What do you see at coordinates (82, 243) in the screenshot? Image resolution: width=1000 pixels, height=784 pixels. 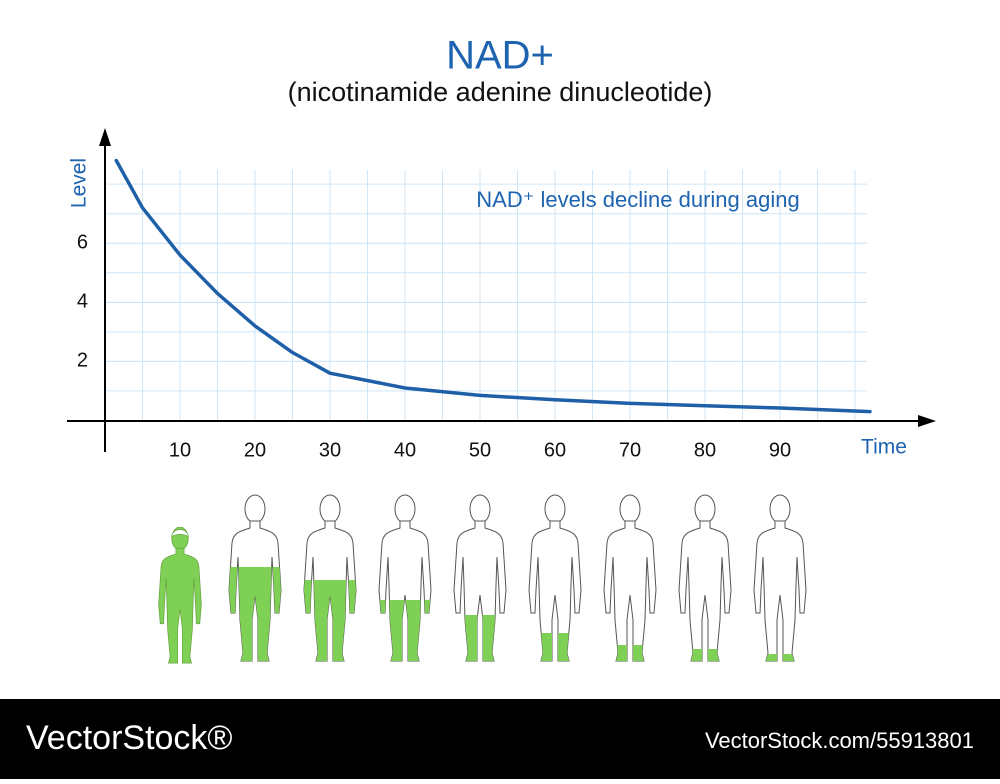 I see `y-tick-label: 6` at bounding box center [82, 243].